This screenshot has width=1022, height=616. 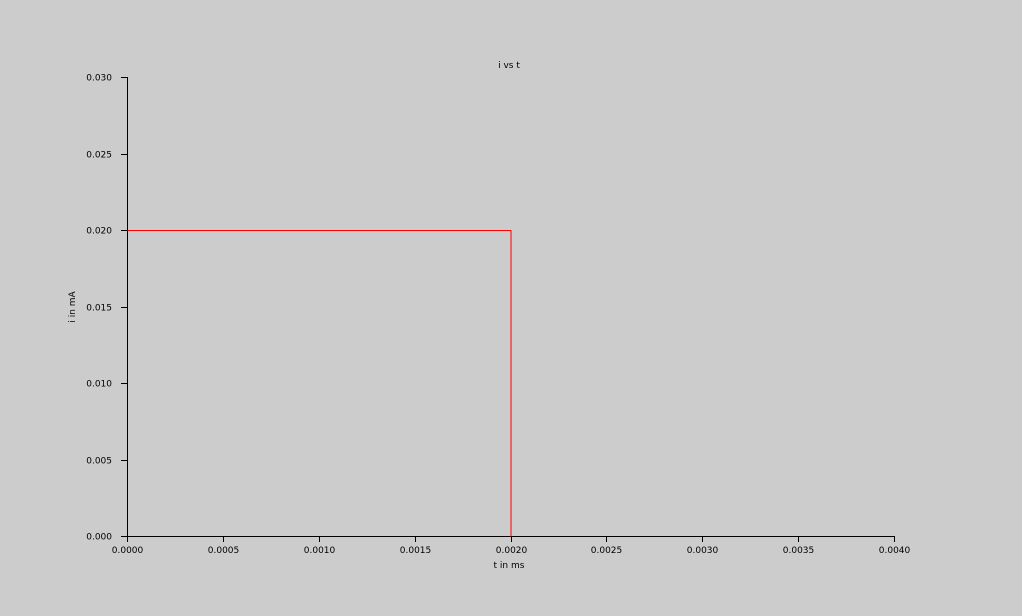 What do you see at coordinates (99, 462) in the screenshot?
I see `y-tick-label: 0.005` at bounding box center [99, 462].